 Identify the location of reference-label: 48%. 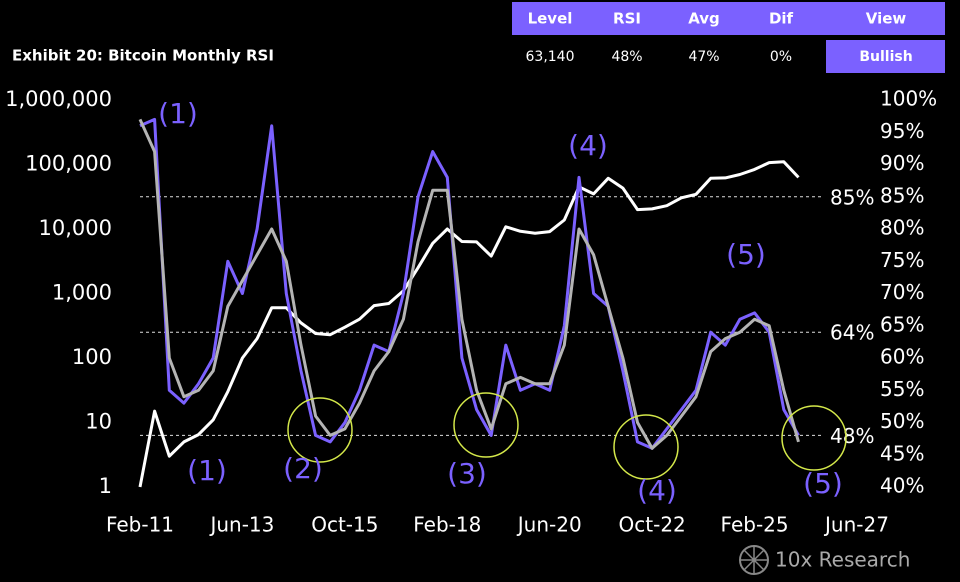
(852, 436).